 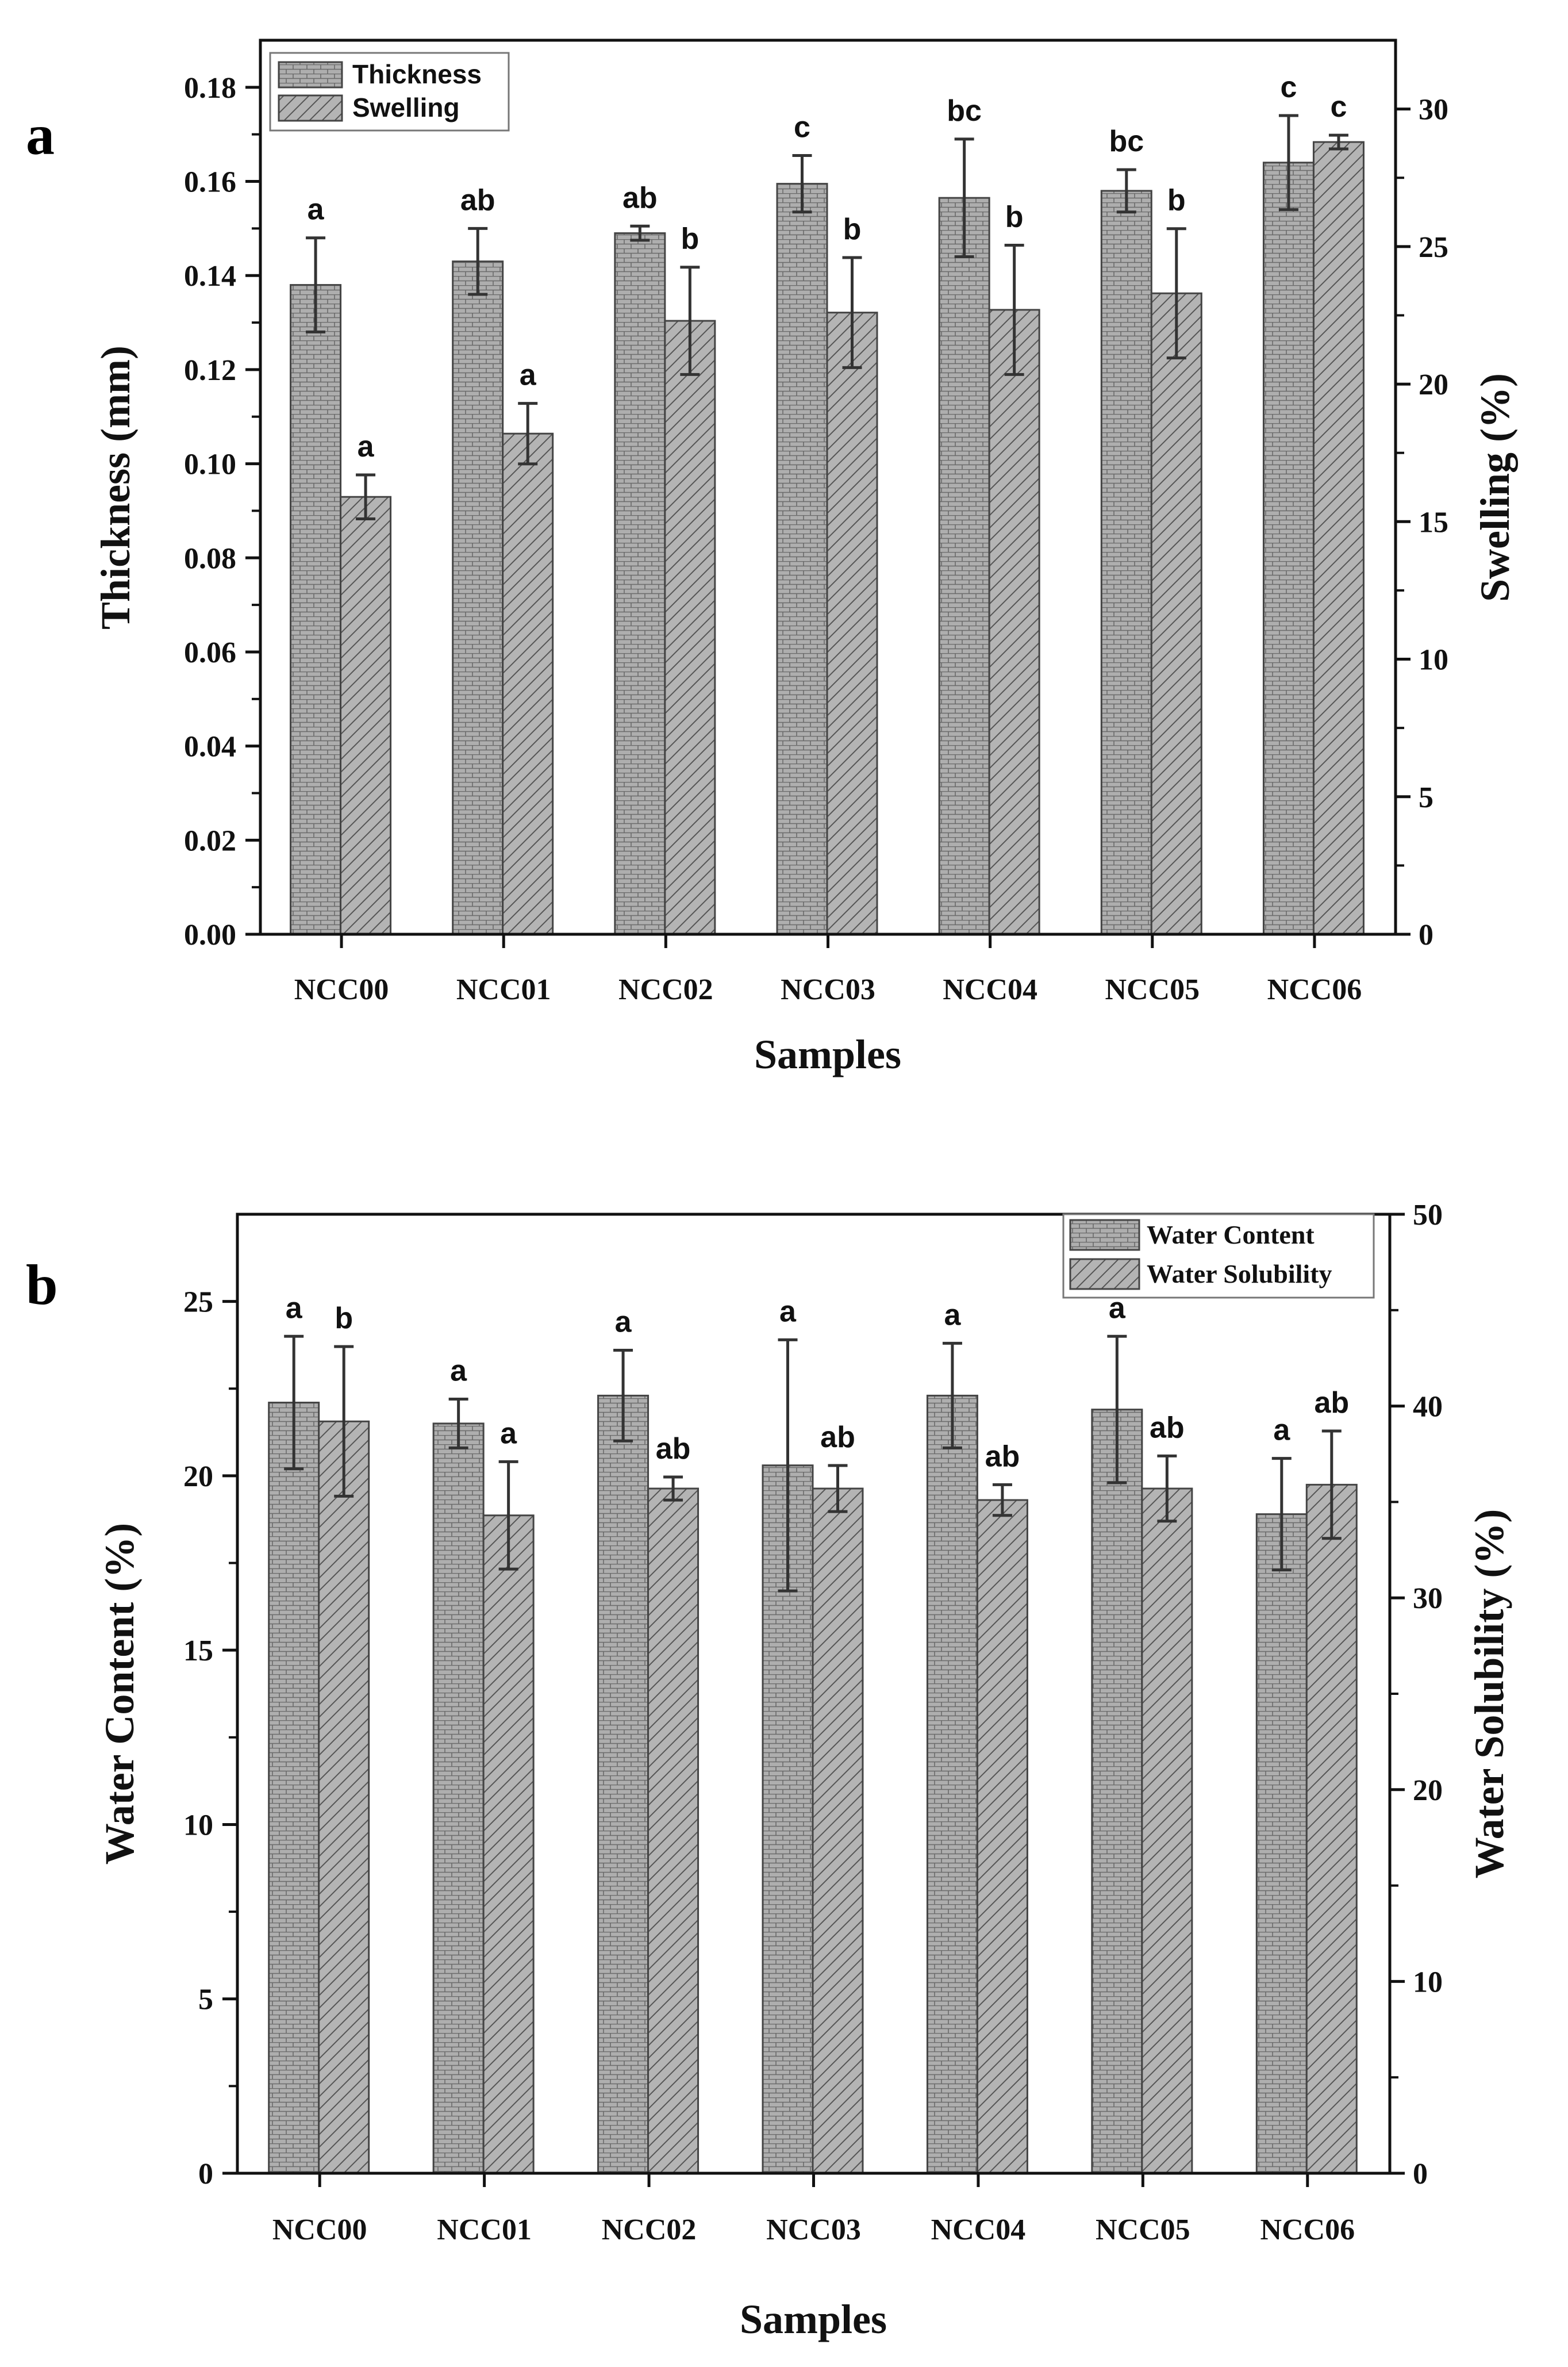 What do you see at coordinates (1417, 1694) in the screenshot?
I see `panel-b-right-ticks: 0 10 20 30 40 50` at bounding box center [1417, 1694].